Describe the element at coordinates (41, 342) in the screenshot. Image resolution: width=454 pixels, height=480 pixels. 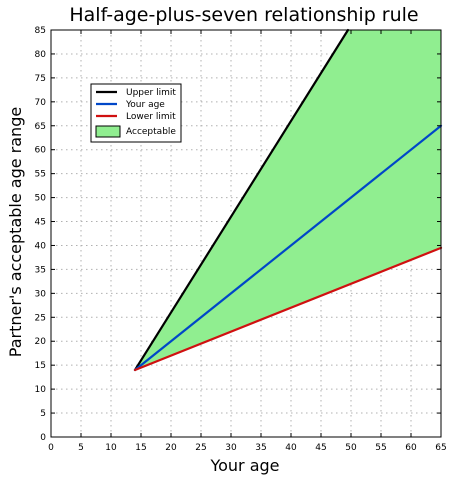
I see `y-tick-label: 20` at that location.